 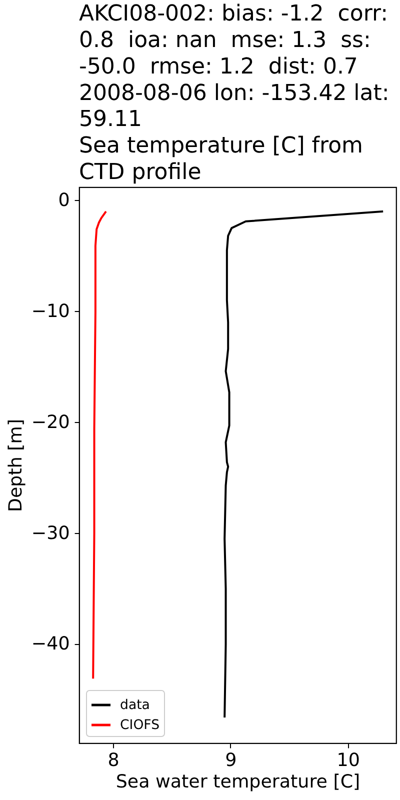 I want to click on legend-label: CIOFS, so click(x=140, y=725).